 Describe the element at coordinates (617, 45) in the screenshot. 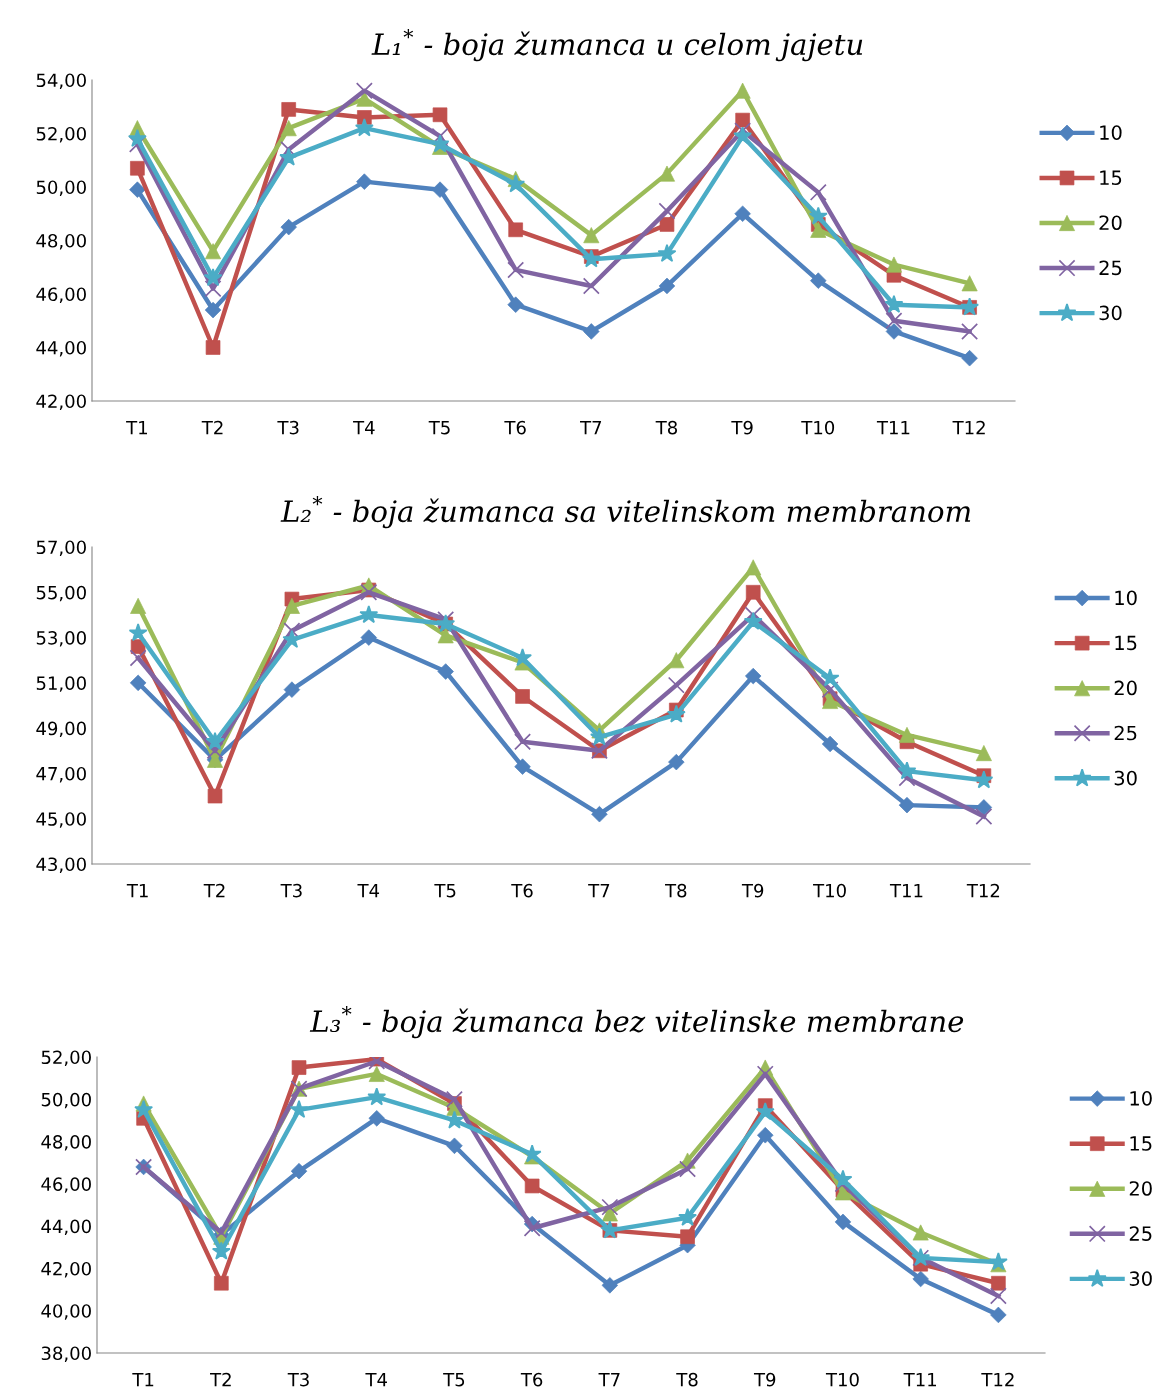

I see `chart-title: L₁$^{*}$ - boja žumanca u celom jajetu` at that location.